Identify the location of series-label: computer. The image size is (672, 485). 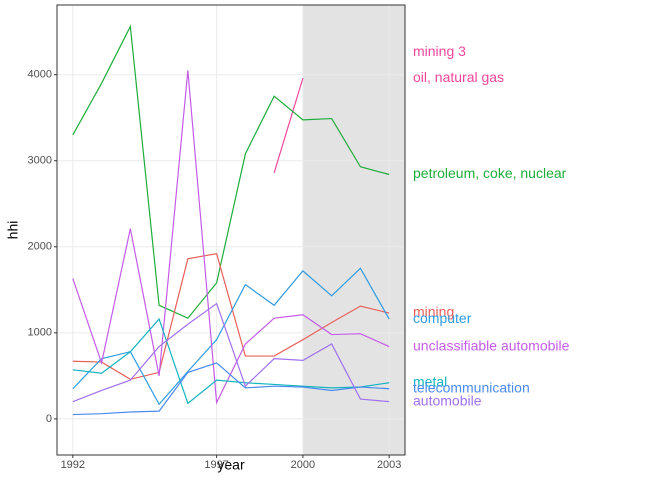
(442, 318).